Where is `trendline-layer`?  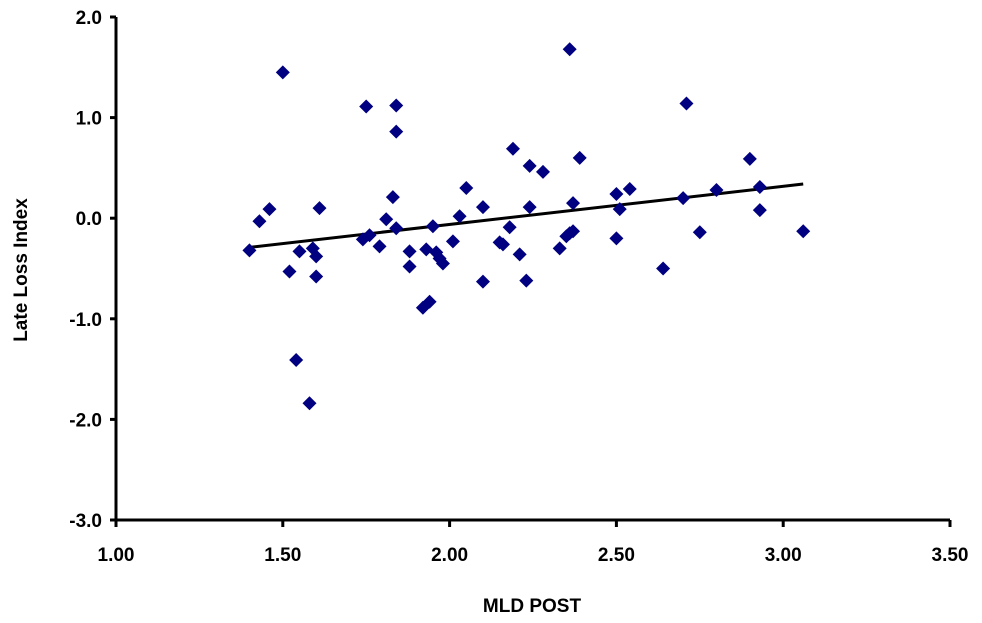 trendline-layer is located at coordinates (526, 215).